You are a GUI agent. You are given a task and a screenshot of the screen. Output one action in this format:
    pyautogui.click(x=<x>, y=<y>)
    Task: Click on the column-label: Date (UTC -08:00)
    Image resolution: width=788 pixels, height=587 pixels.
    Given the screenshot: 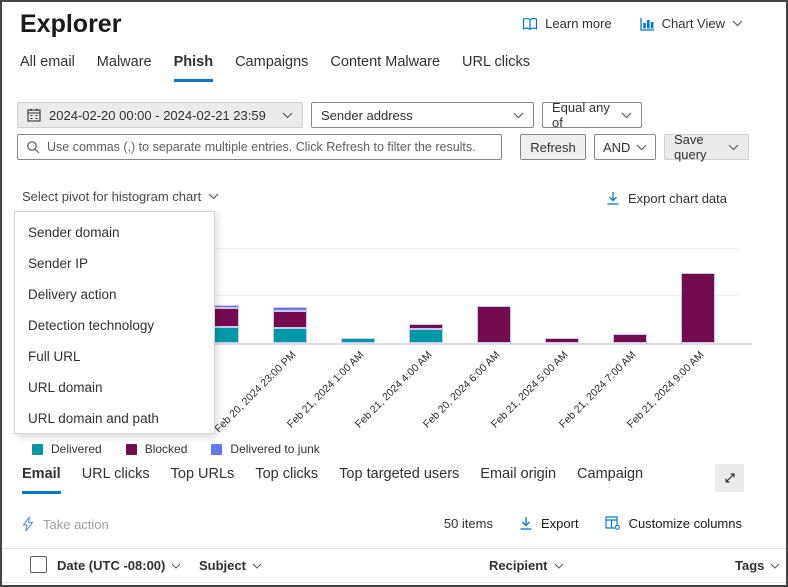 What is the action you would take?
    pyautogui.click(x=111, y=565)
    